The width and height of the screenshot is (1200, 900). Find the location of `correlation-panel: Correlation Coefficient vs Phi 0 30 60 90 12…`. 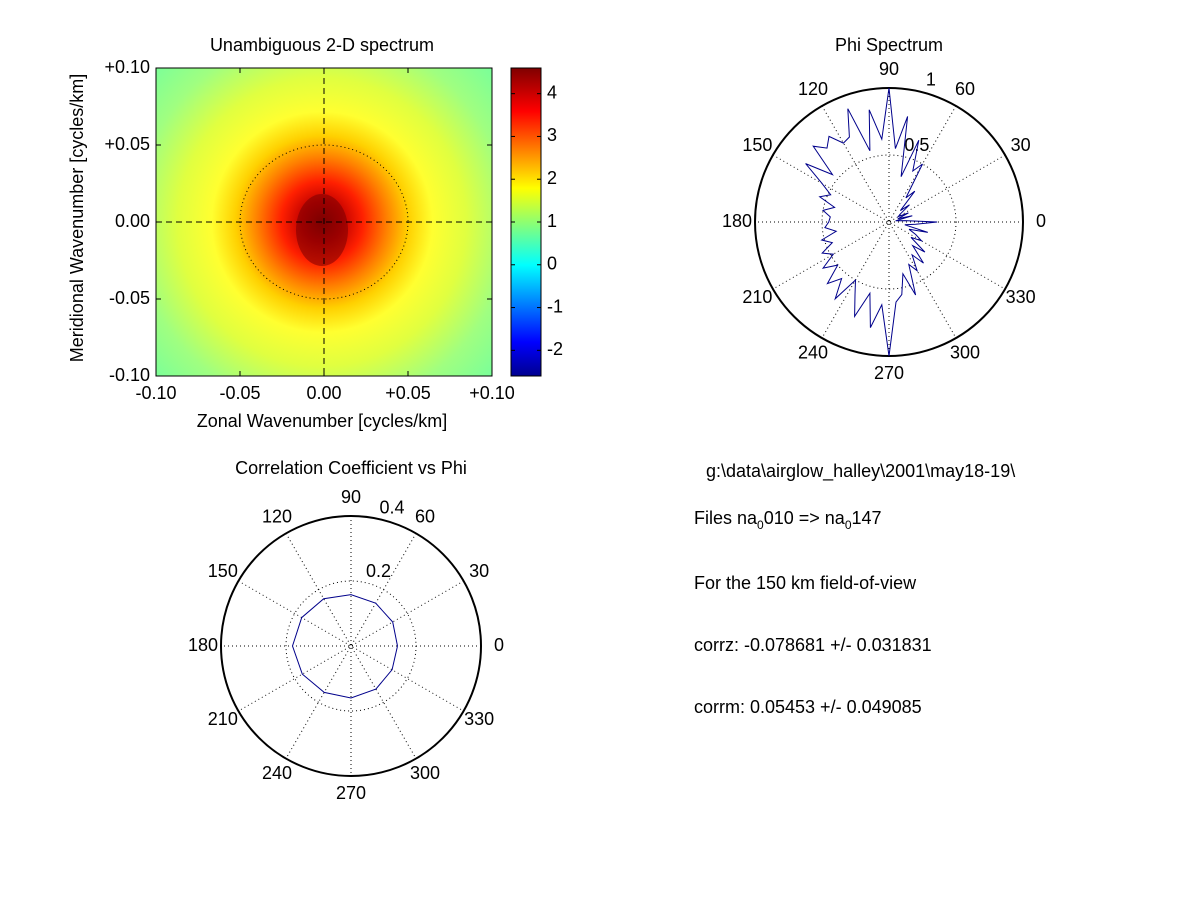

correlation-panel: Correlation Coefficient vs Phi 0 30 60 90 12… is located at coordinates (346, 630).